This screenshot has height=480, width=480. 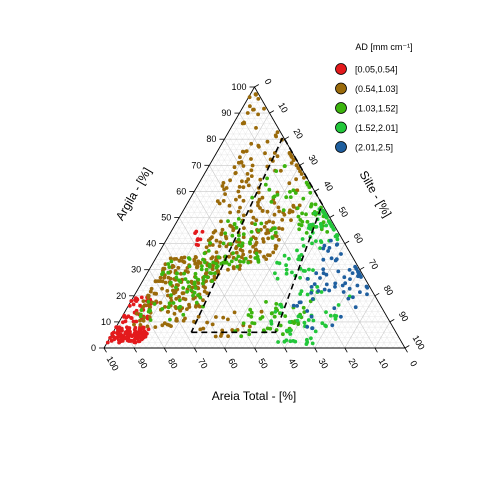 What do you see at coordinates (419, 342) in the screenshot?
I see `right-tick-label: 100` at bounding box center [419, 342].